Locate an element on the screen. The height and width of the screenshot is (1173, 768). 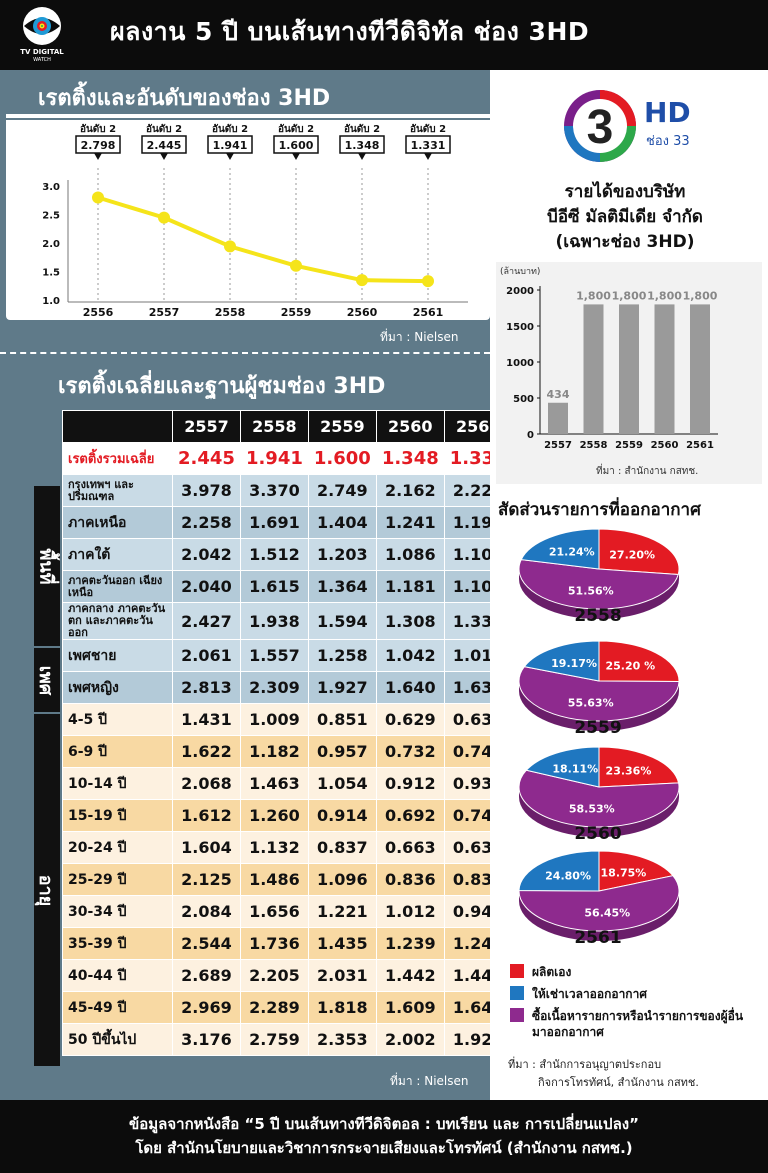
table-cell: 1.604 is located at coordinates (206, 847).